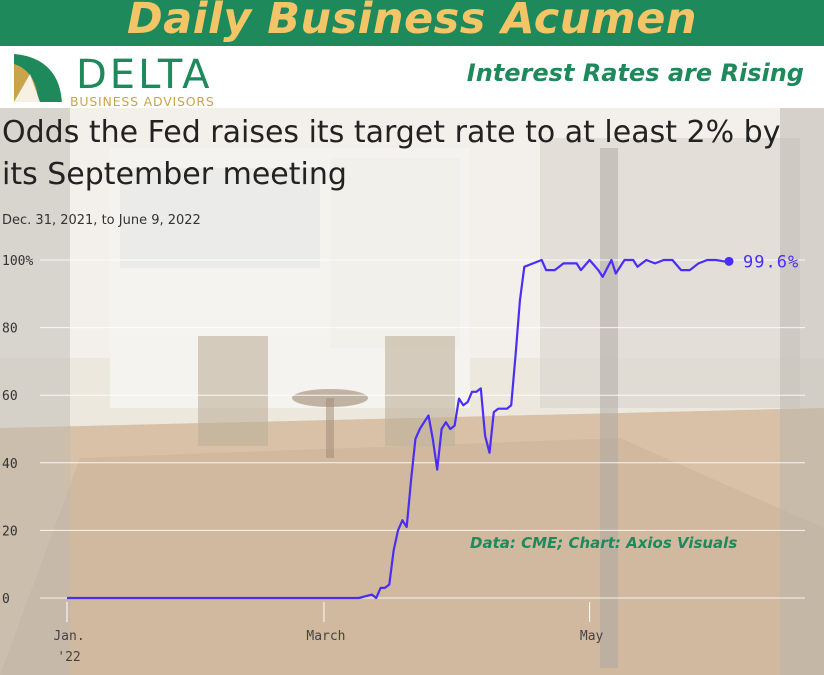 The height and width of the screenshot is (675, 824). I want to click on x-tick-label: Jan., so click(68, 636).